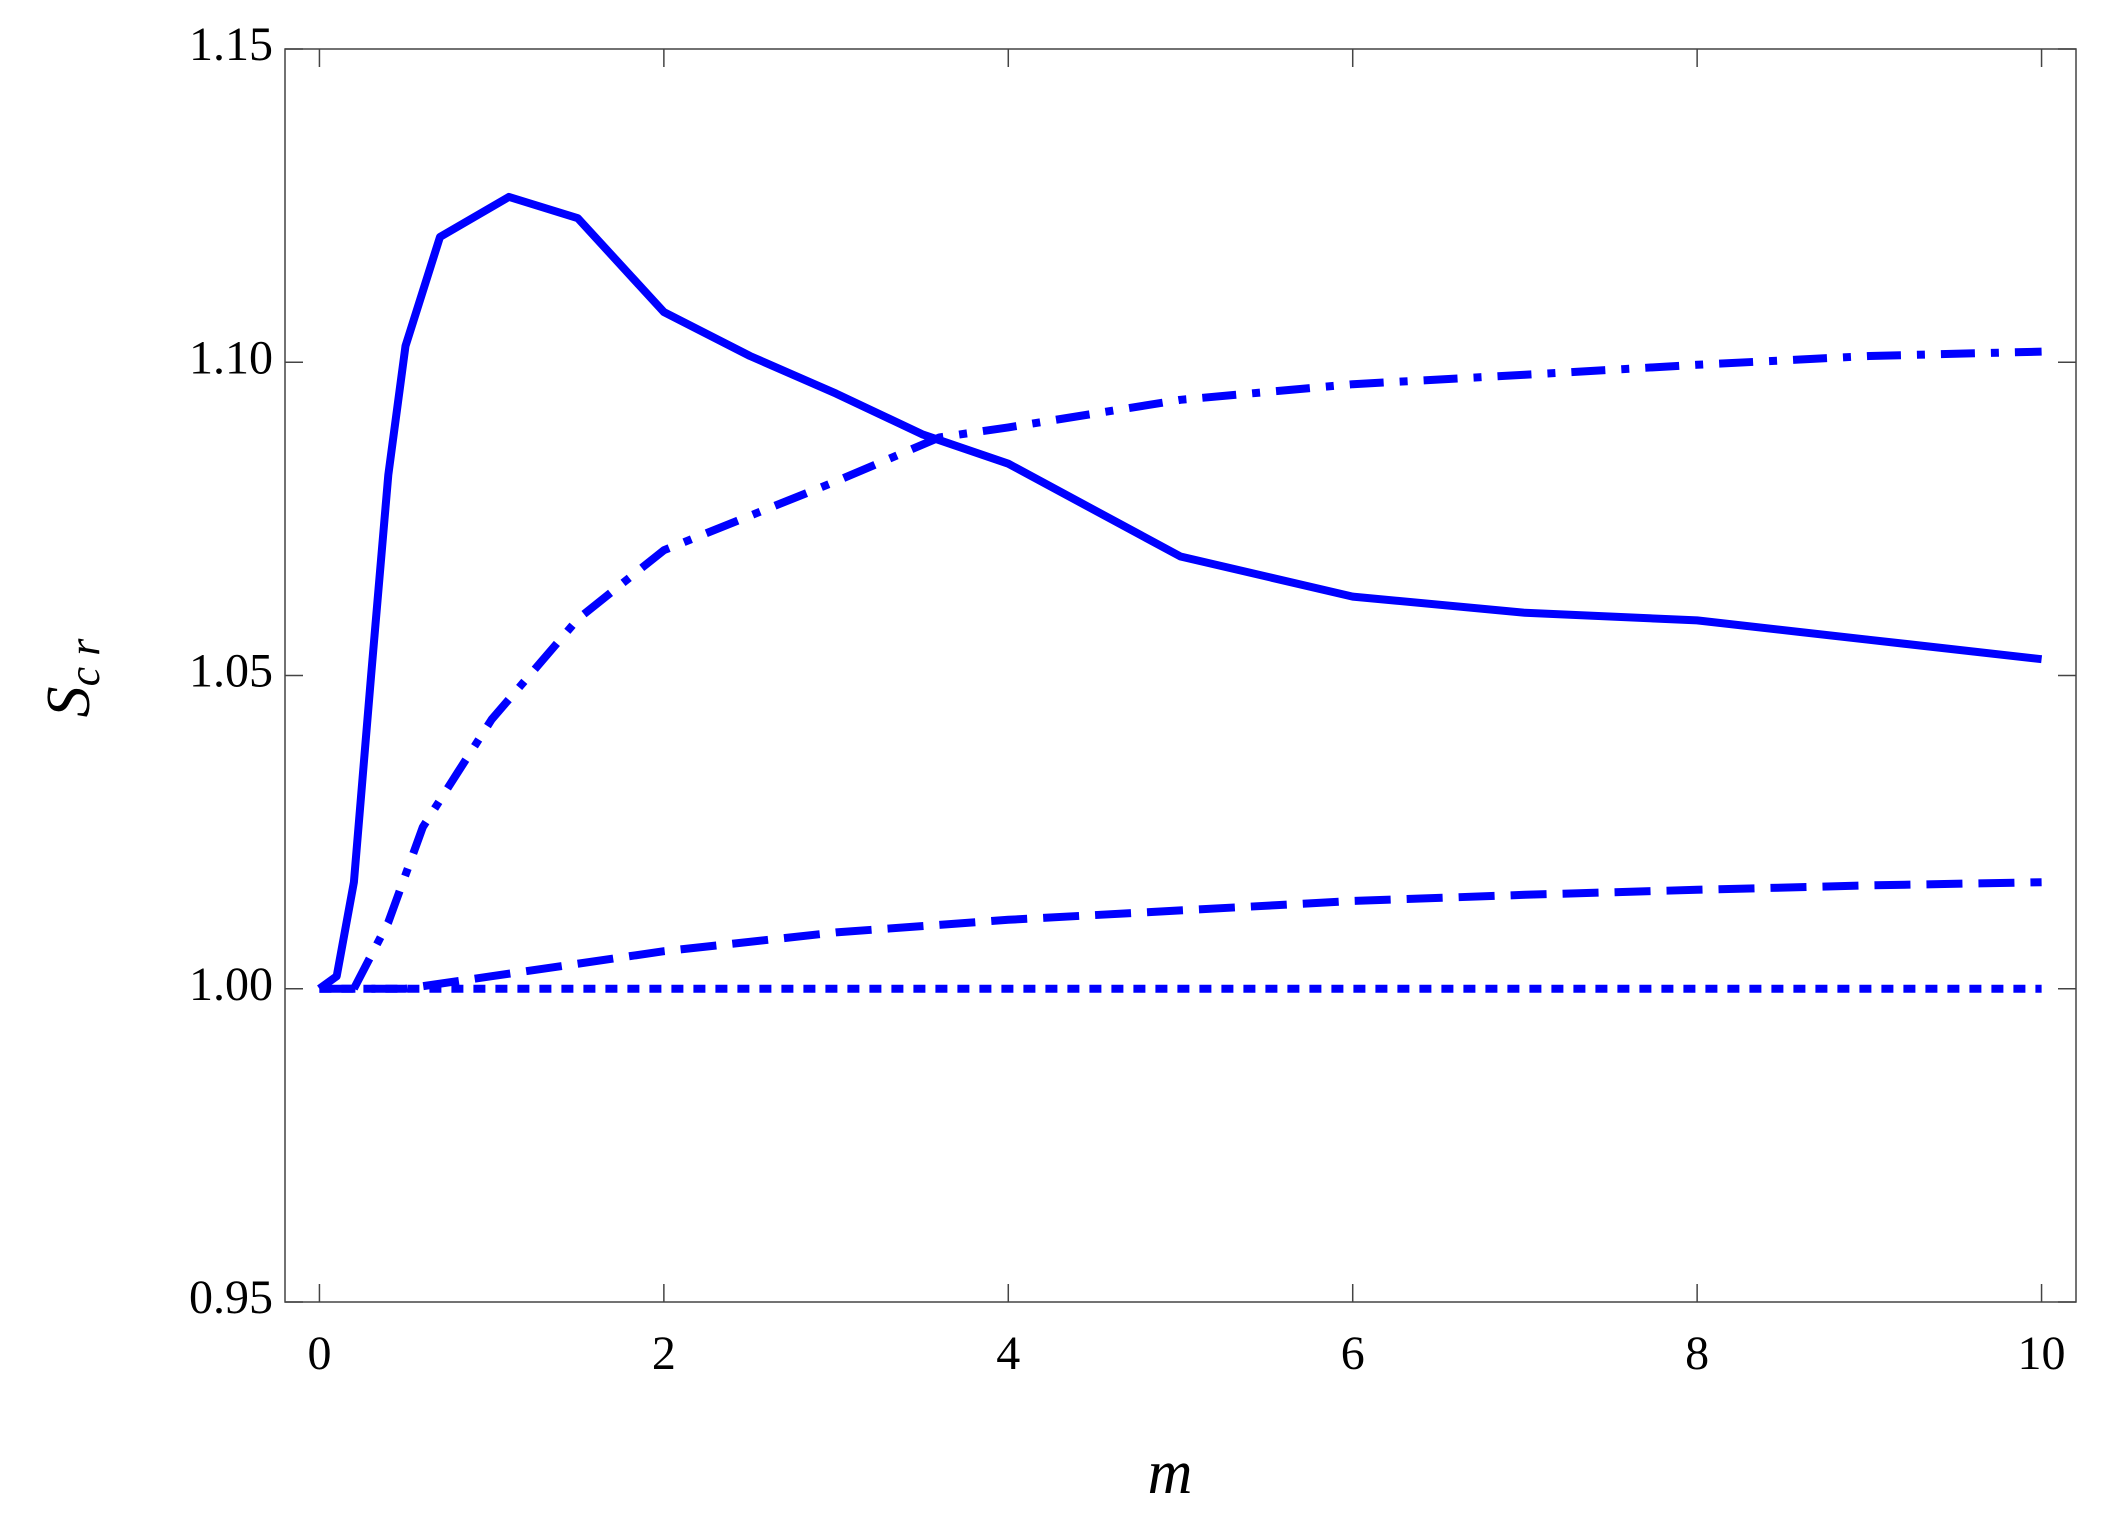 The width and height of the screenshot is (2107, 1529). Describe the element at coordinates (664, 1353) in the screenshot. I see `x-tick-label: 2` at that location.